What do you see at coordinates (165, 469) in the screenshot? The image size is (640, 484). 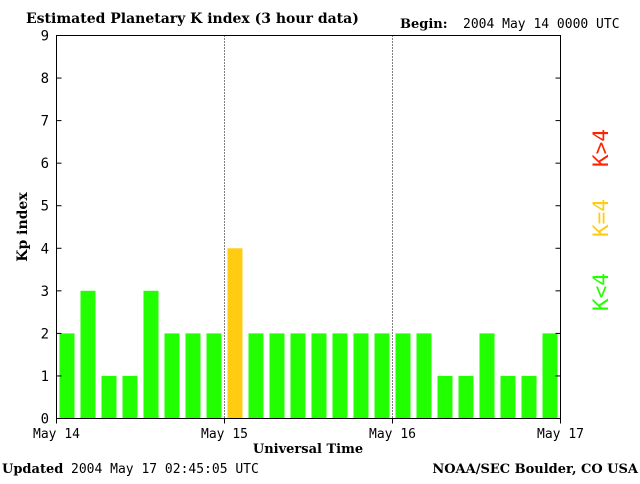 I see `updated-value: 2004 May 17 02:45:05 UTC` at bounding box center [165, 469].